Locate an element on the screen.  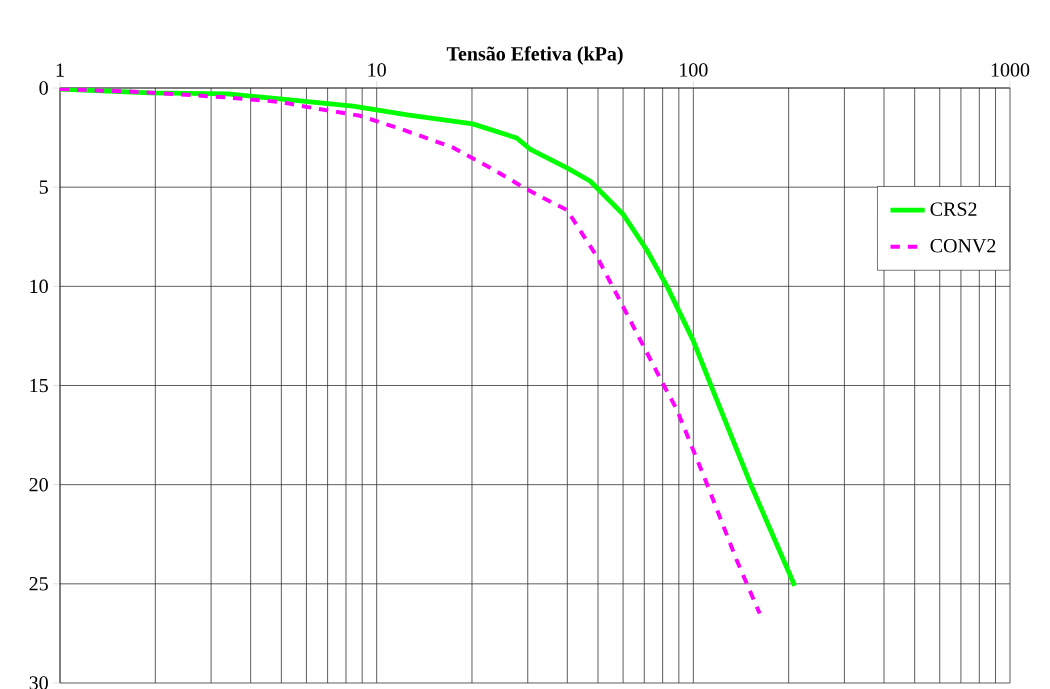
y-tick-label: 5 is located at coordinates (43, 187).